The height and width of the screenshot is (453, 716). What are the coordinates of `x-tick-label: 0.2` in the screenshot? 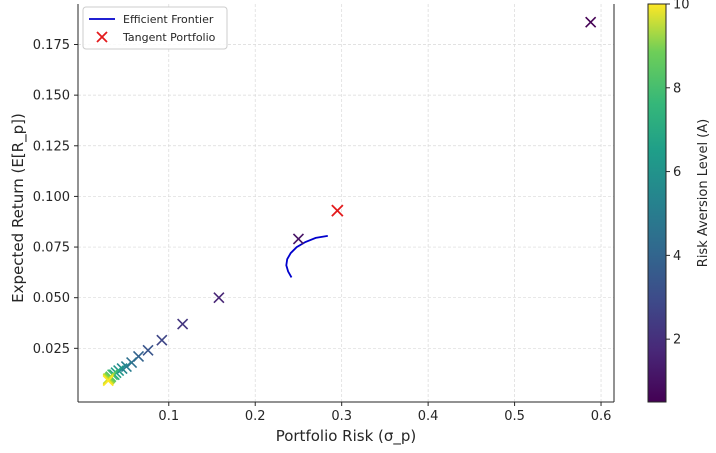 It's located at (255, 416).